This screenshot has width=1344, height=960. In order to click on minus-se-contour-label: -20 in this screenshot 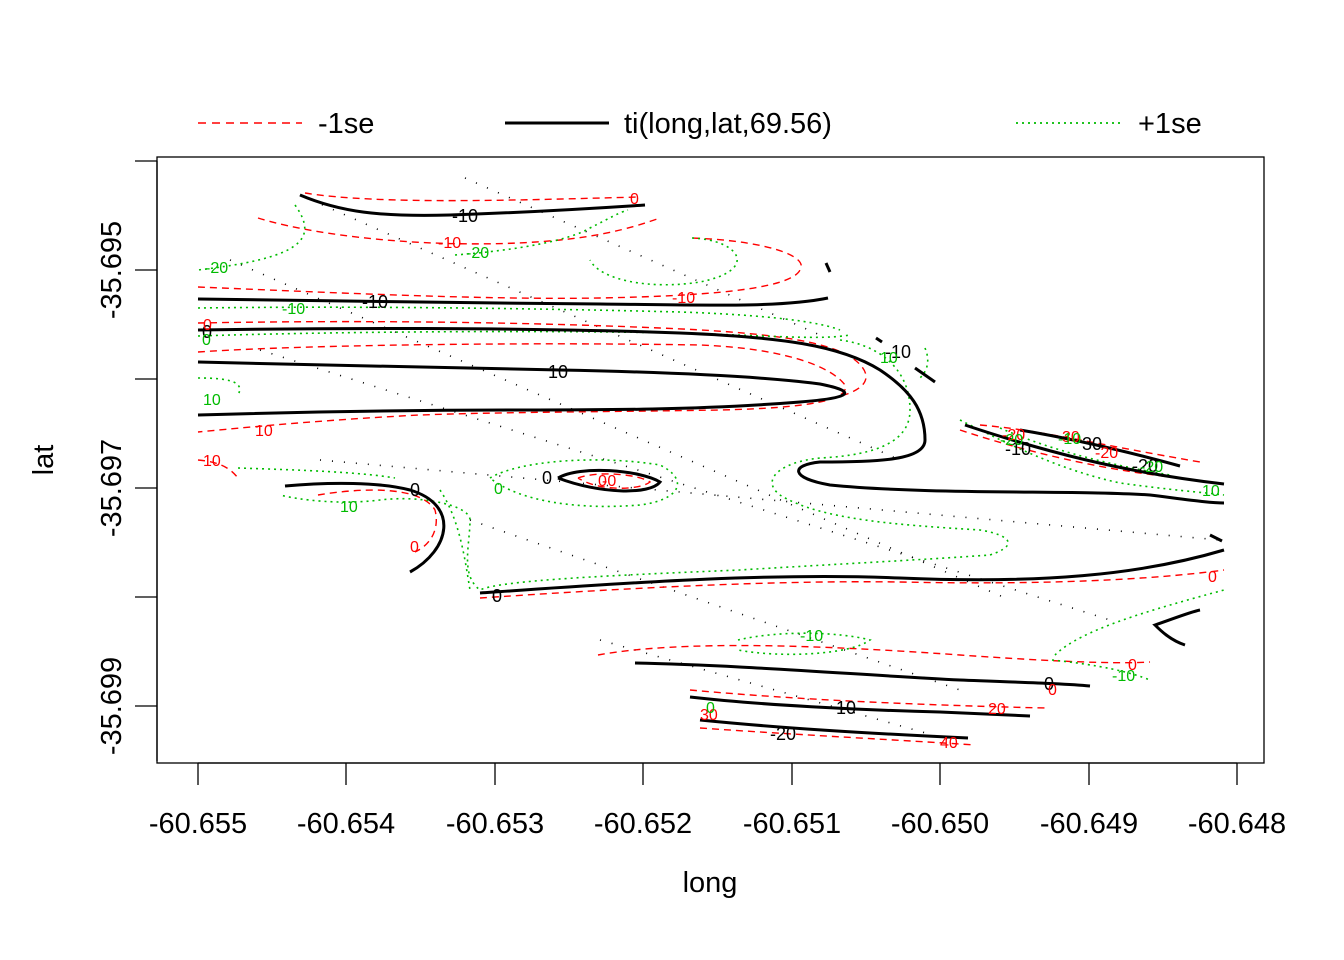, I will do `click(1106, 453)`.